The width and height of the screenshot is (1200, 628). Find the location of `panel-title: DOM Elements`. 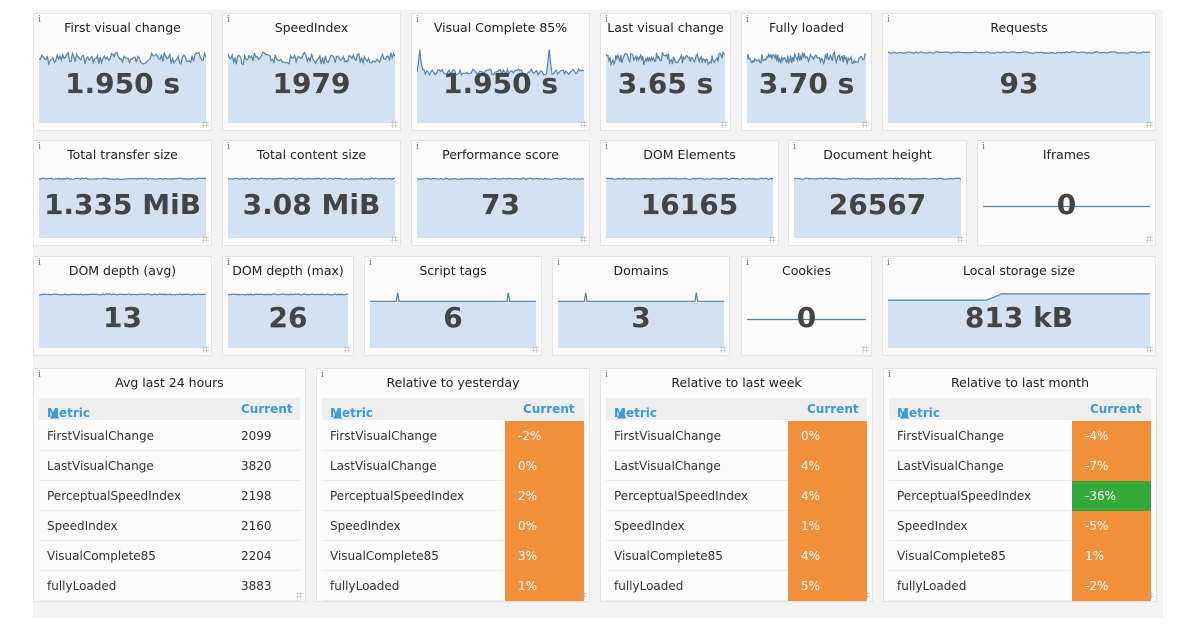

panel-title: DOM Elements is located at coordinates (689, 154).